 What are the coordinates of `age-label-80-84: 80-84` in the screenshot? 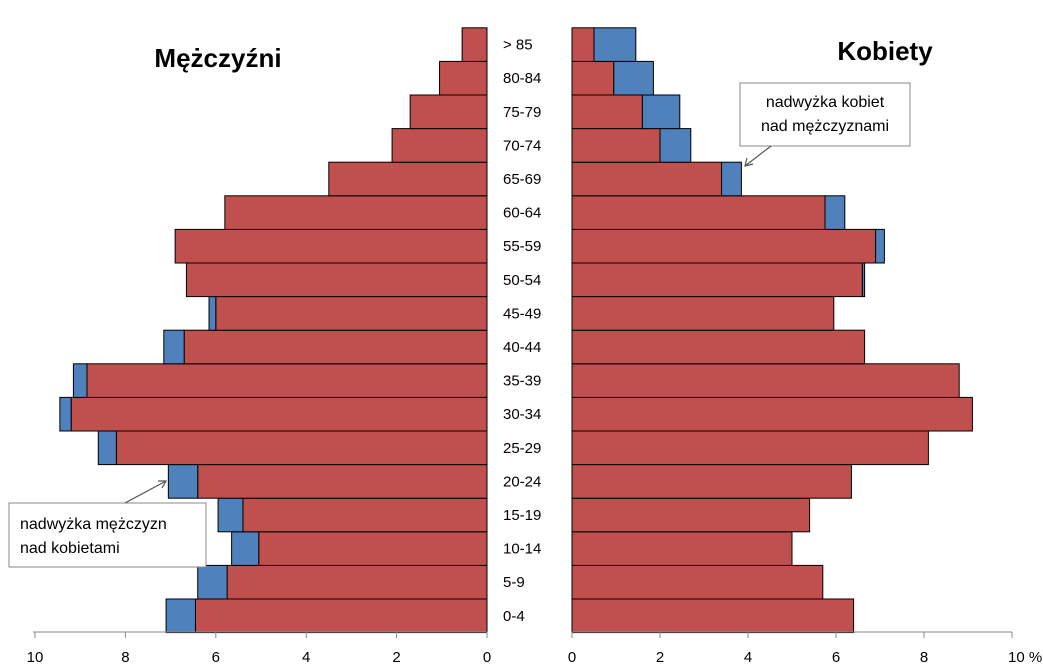 It's located at (522, 78).